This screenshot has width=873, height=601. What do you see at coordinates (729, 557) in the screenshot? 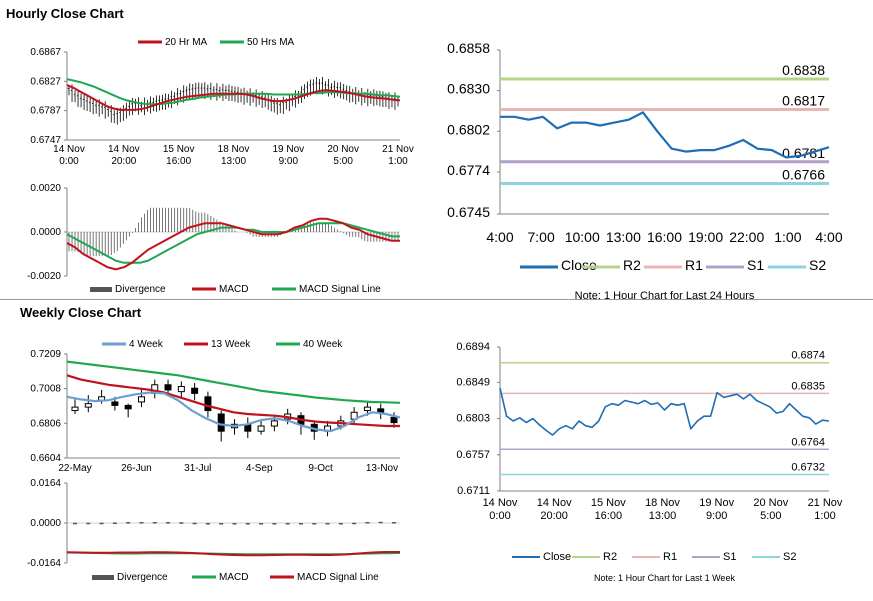
I see `weekly-close-legend-s1-label: S1` at bounding box center [729, 557].